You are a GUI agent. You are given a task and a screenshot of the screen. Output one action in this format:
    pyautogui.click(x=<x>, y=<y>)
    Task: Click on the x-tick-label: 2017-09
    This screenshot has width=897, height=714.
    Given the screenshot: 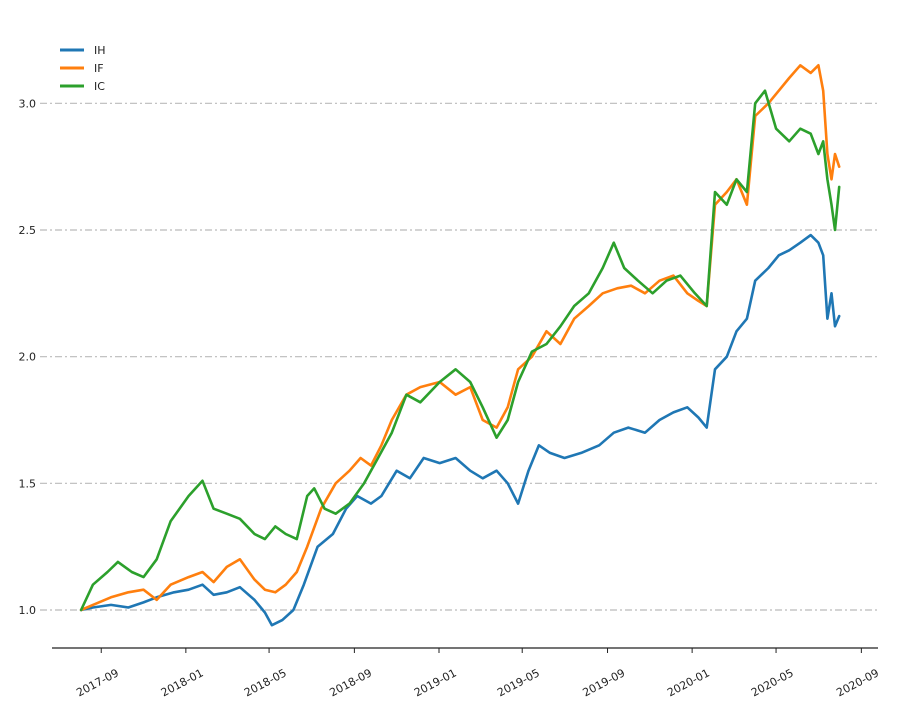 What is the action you would take?
    pyautogui.click(x=97, y=682)
    